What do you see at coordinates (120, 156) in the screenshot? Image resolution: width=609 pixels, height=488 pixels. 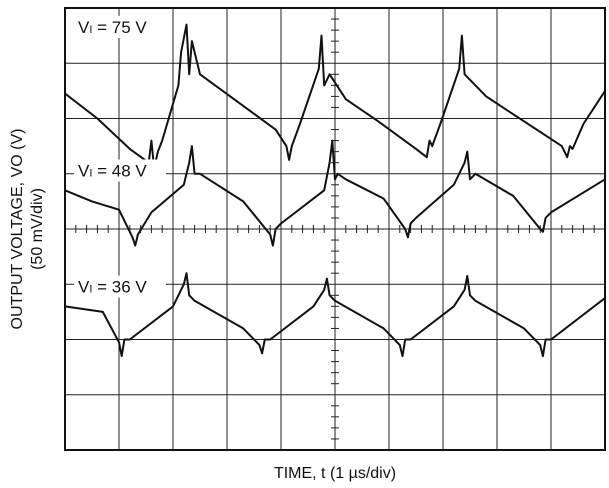 I see `series-labels: VI = 75 V VI = 48 V VI = 36 V` at bounding box center [120, 156].